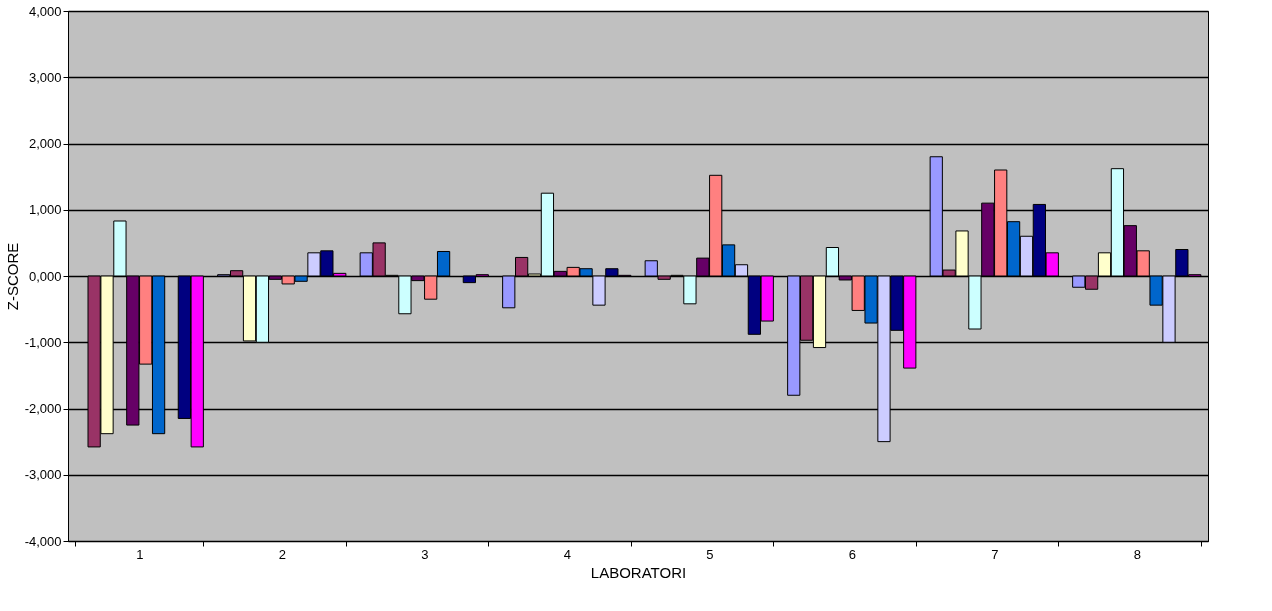 The width and height of the screenshot is (1272, 611). I want to click on y-tick-label: 1,000, so click(45, 210).